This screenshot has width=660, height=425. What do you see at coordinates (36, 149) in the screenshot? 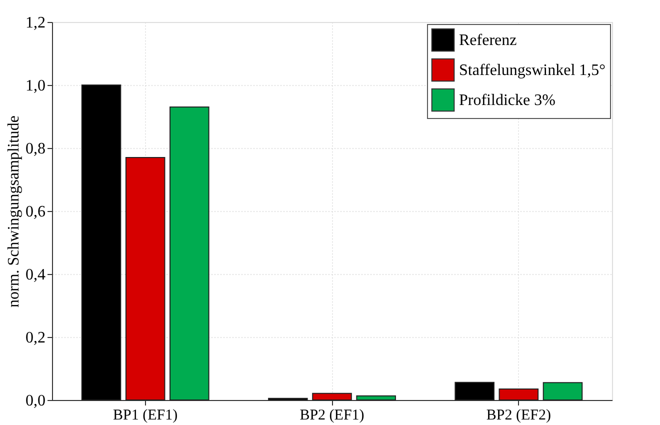
I see `y-tick-label: 0,8` at bounding box center [36, 149].